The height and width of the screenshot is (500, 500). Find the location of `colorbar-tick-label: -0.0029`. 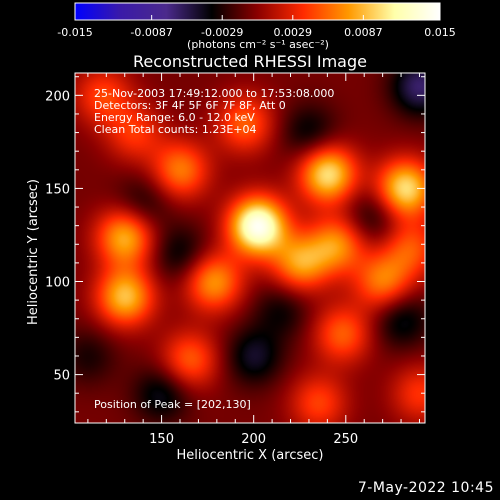

colorbar-tick-label: -0.0029 is located at coordinates (222, 32).